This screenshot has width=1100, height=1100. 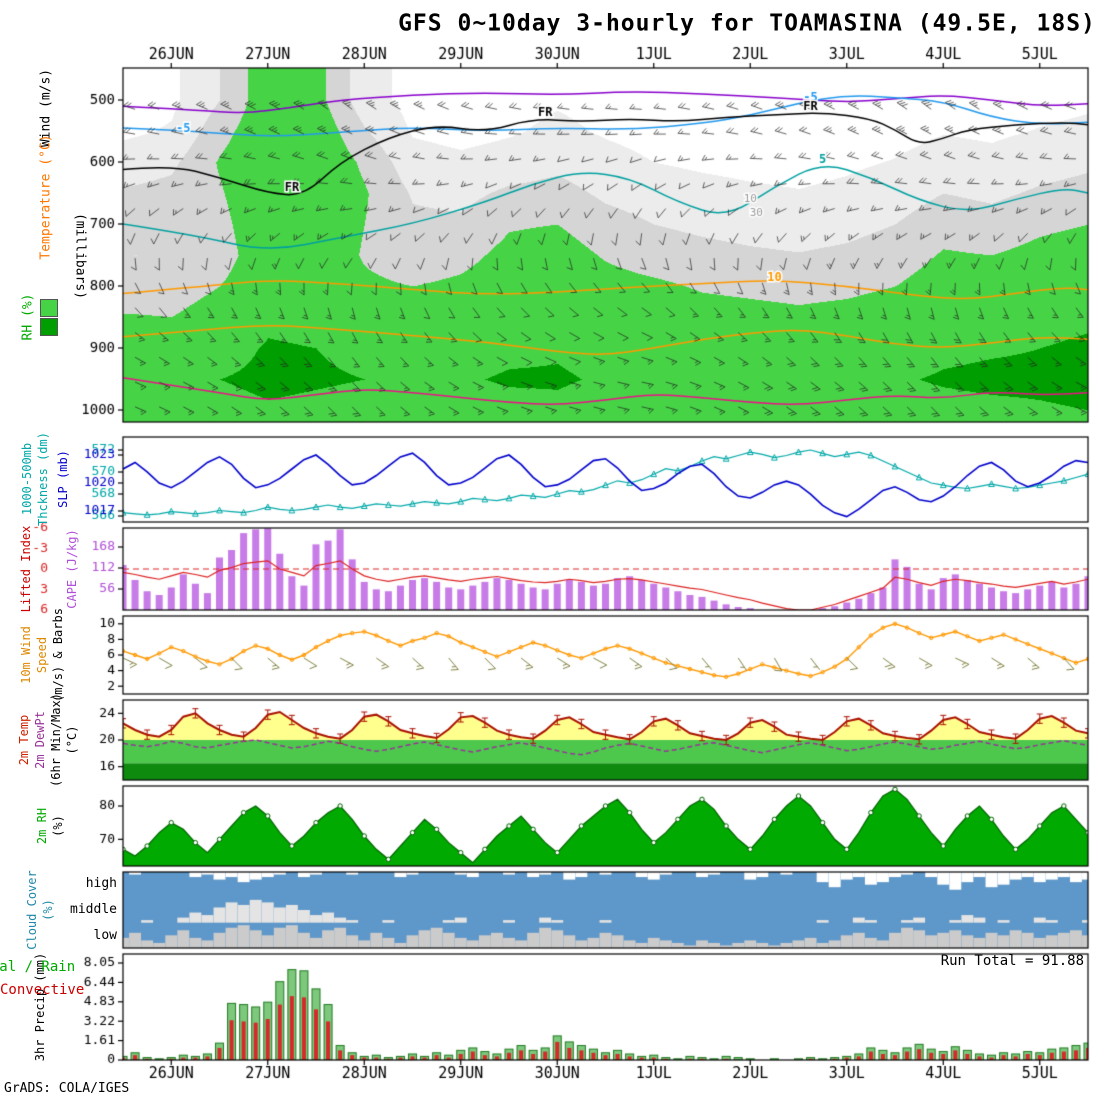 What do you see at coordinates (49, 308) in the screenshot?
I see `rh-legend-swatch-bright` at bounding box center [49, 308].